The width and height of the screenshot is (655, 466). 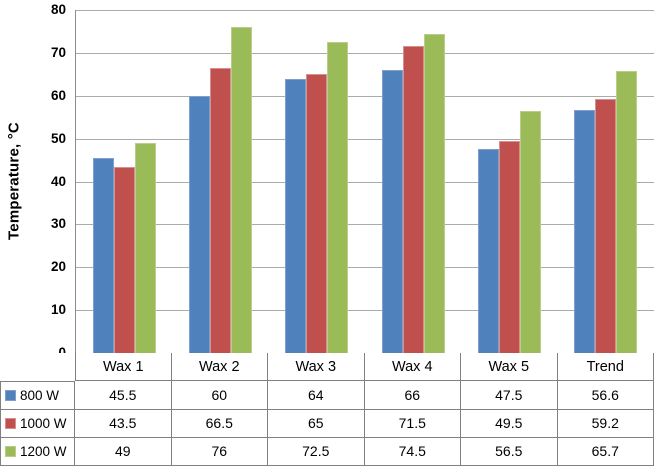 What do you see at coordinates (43, 451) in the screenshot?
I see `legend-label: 1200 W` at bounding box center [43, 451].